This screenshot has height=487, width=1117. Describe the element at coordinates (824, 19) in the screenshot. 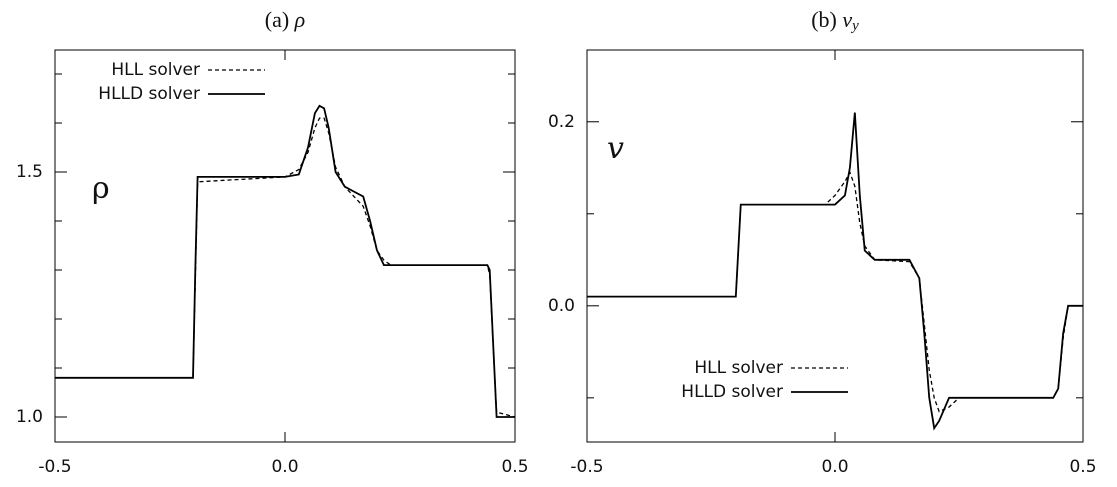

I see `title-label: (b)` at that location.